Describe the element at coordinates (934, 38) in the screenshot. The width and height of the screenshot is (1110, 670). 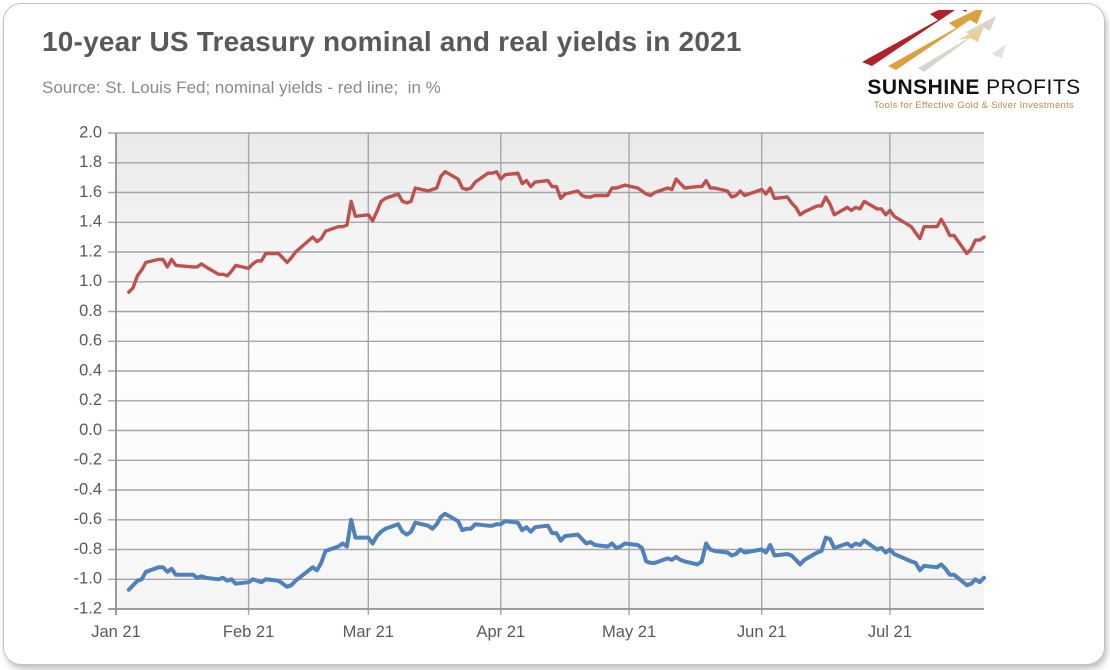
I see `lightning-bolts-icon` at that location.